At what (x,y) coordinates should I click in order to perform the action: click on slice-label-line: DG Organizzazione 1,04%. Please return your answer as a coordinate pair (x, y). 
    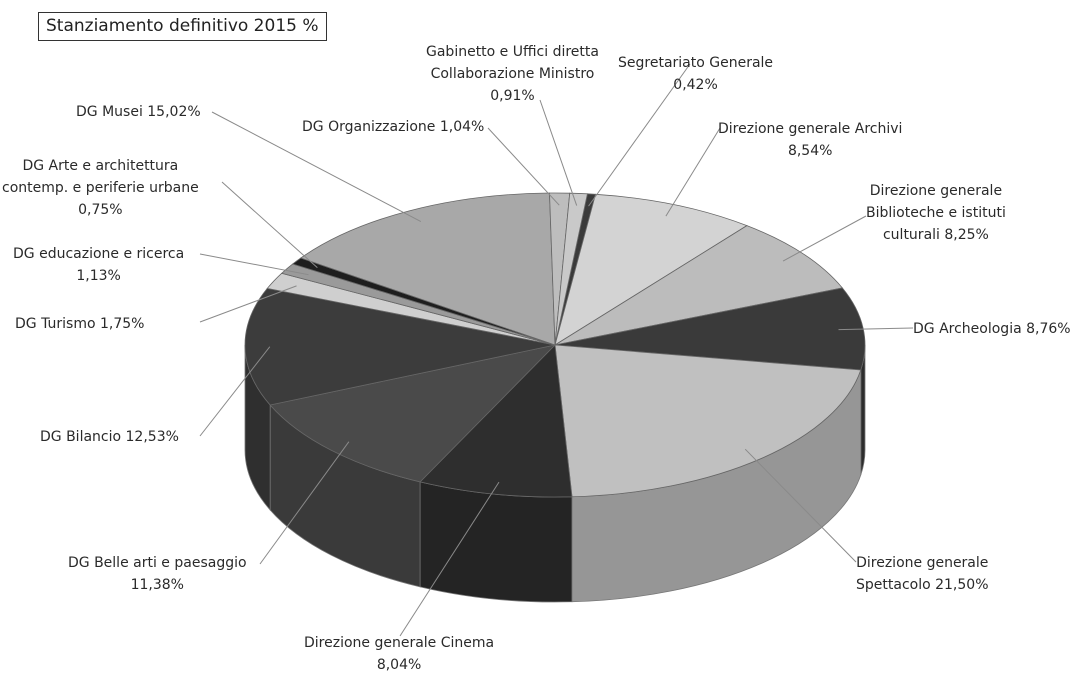
    Looking at the image, I should click on (393, 127).